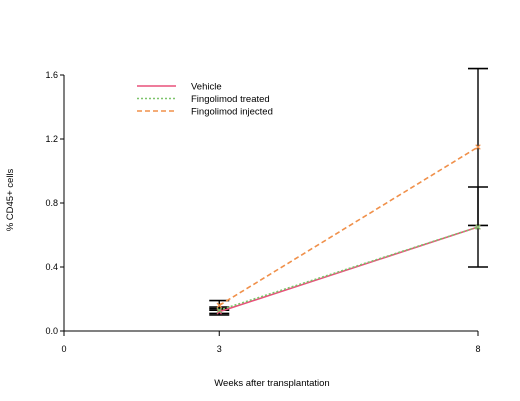 The image size is (520, 401). What do you see at coordinates (51, 139) in the screenshot?
I see `y-tick-label: 1.2` at bounding box center [51, 139].